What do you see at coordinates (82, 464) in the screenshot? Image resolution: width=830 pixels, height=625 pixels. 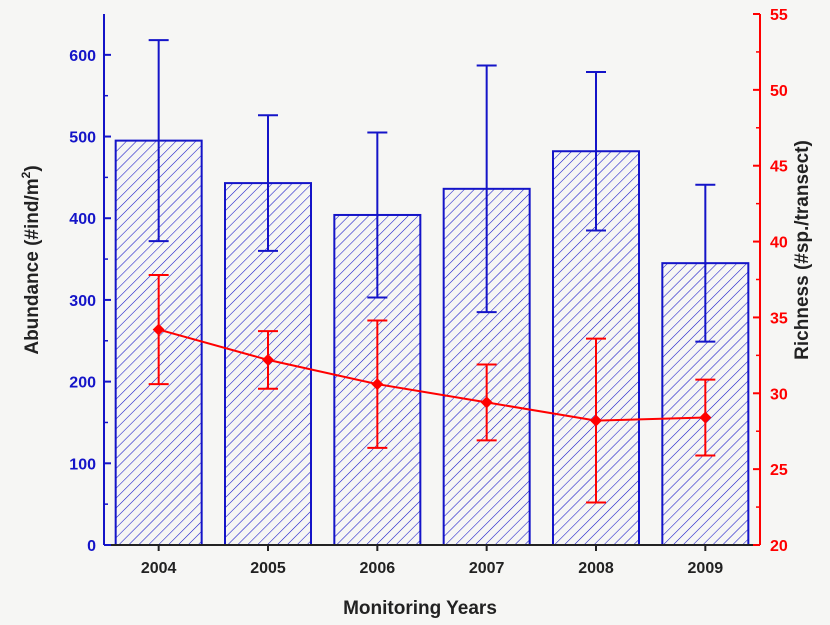 I see `left-tick-label: 100` at bounding box center [82, 464].